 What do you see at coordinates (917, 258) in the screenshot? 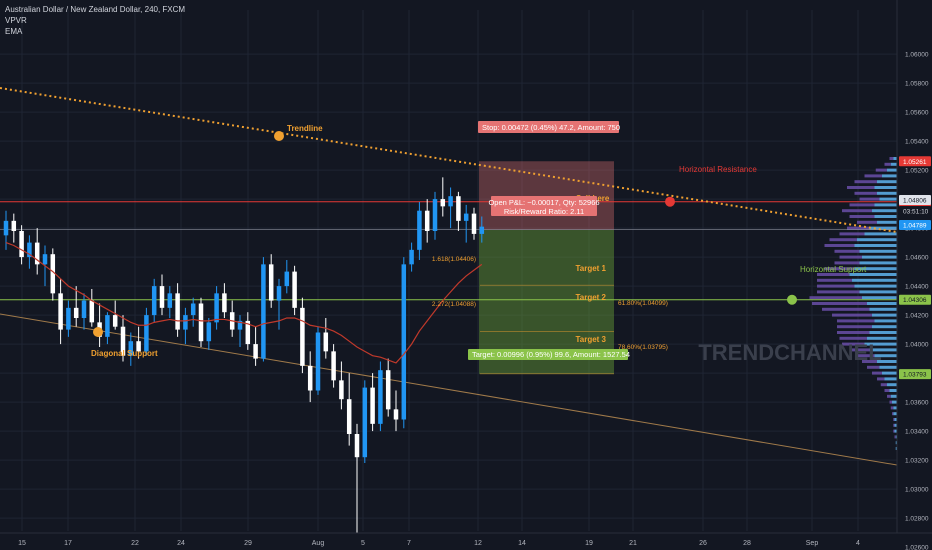
I see `price-tick-label: 1.04600` at bounding box center [917, 258].